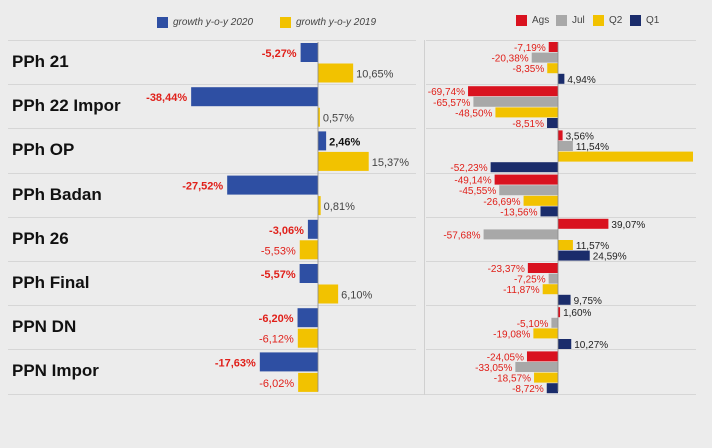 The image size is (712, 448). Describe the element at coordinates (288, 362) in the screenshot. I see `bar-growth-y-o-y-2020-ppn-impor` at that location.